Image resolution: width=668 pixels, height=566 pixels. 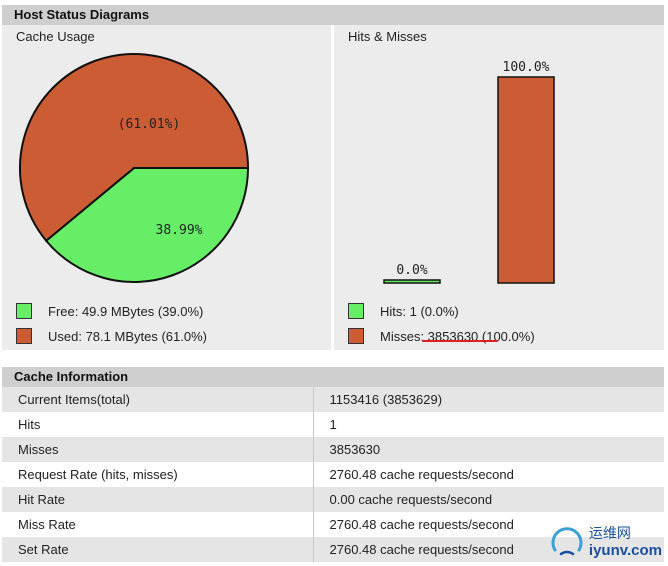 What do you see at coordinates (488, 399) in the screenshot?
I see `info-value: 1153416 (3853629)` at bounding box center [488, 399].